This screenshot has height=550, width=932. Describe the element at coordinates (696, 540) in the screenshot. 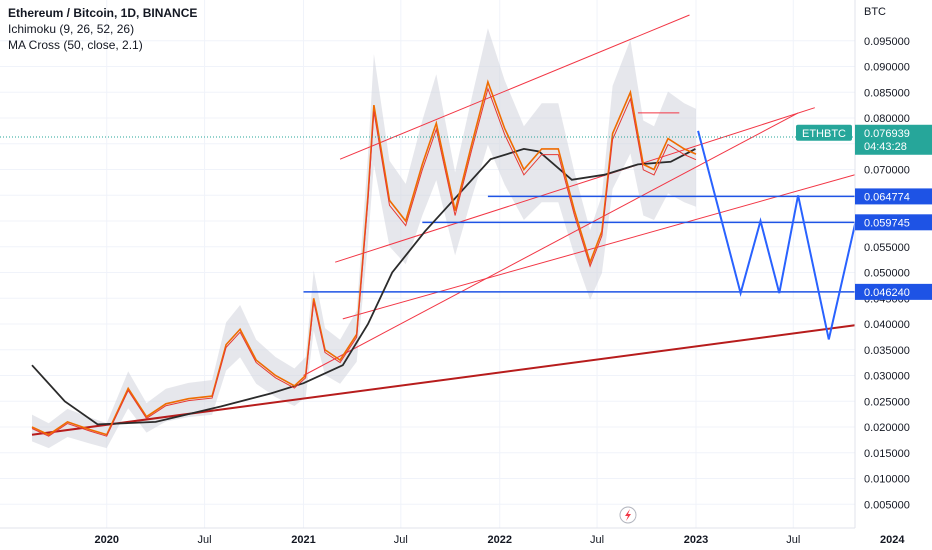

I see `x-tick-label: 2023` at that location.